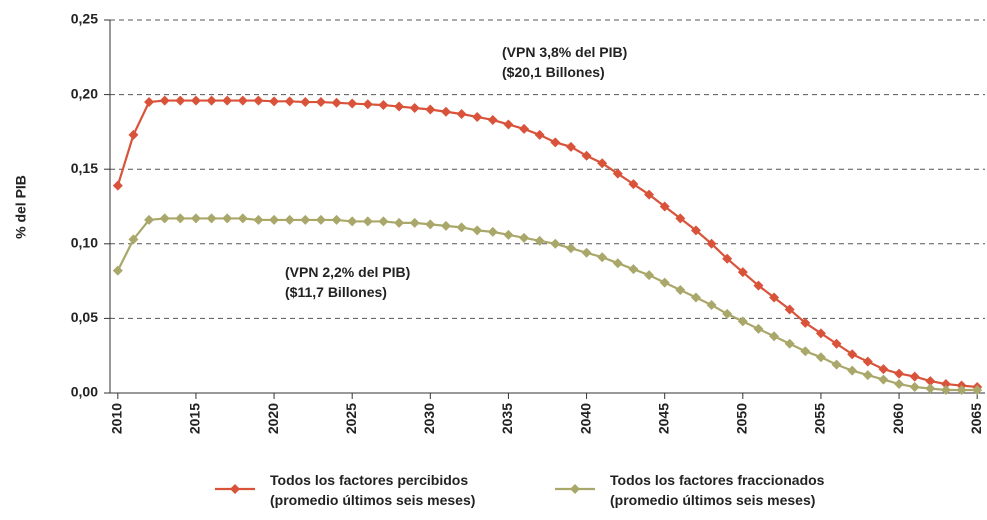 The height and width of the screenshot is (520, 987). What do you see at coordinates (273, 418) in the screenshot?
I see `x-tick-label: 2020` at bounding box center [273, 418].